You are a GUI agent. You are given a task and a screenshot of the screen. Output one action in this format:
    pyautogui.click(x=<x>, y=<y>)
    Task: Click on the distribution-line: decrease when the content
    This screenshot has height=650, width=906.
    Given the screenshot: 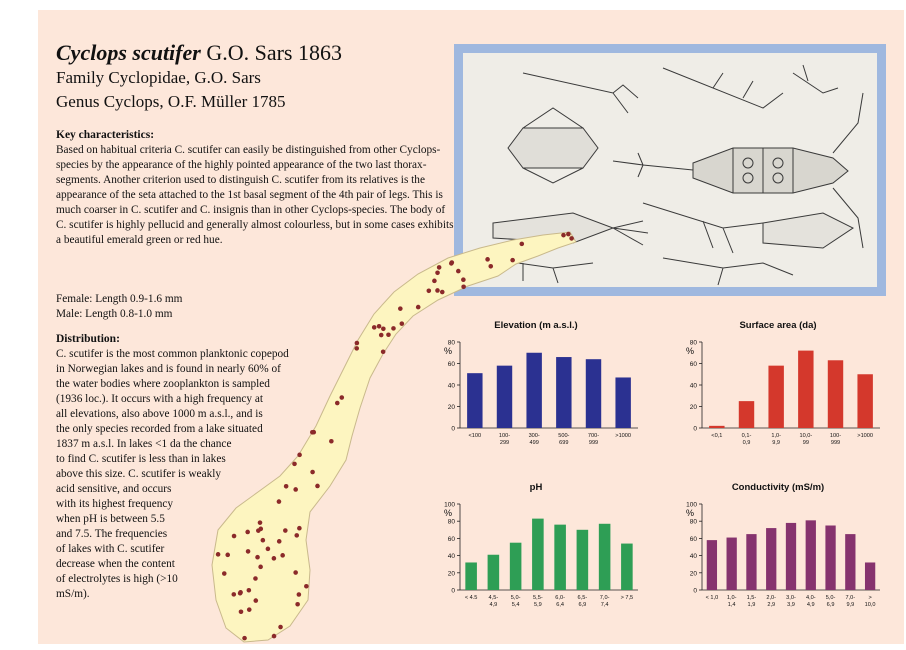 What is the action you would take?
    pyautogui.click(x=115, y=564)
    